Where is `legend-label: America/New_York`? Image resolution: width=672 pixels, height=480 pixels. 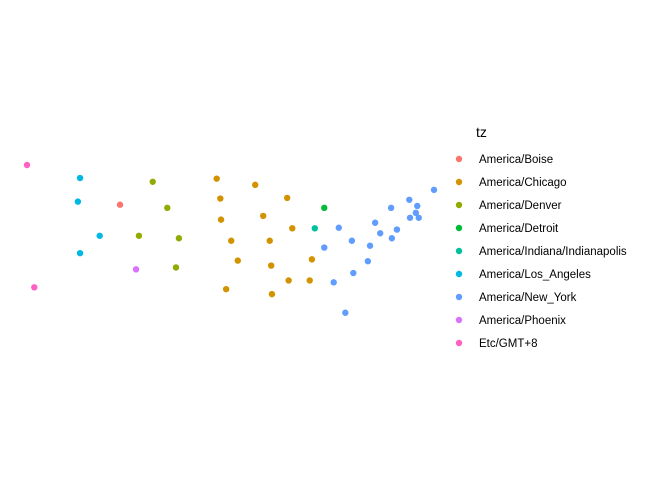
legend-label: America/New_York is located at coordinates (528, 298).